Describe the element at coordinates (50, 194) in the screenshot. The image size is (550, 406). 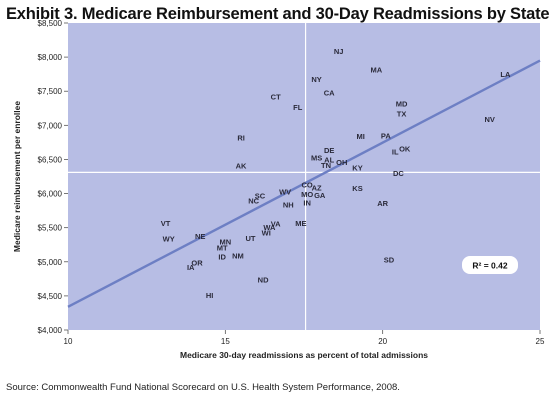
I see `y-tick-label: $6,000` at that location.